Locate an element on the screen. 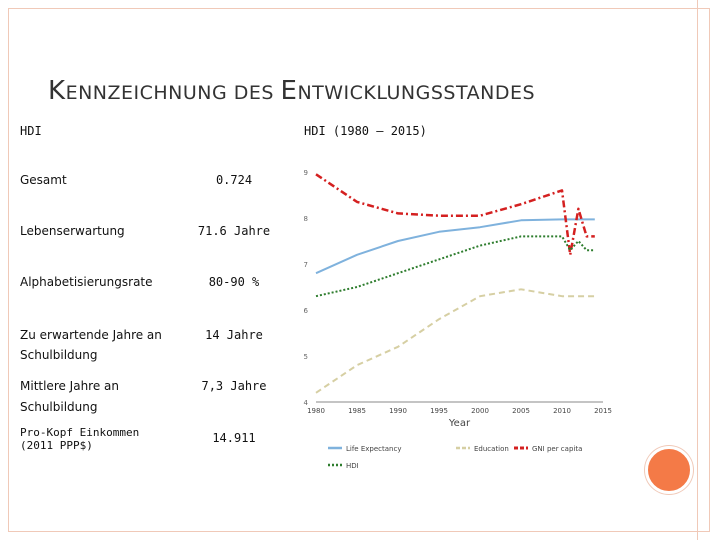 This screenshot has width=720, height=540. row-label-einkommen-2: (2011 PPP$) is located at coordinates (56, 445).